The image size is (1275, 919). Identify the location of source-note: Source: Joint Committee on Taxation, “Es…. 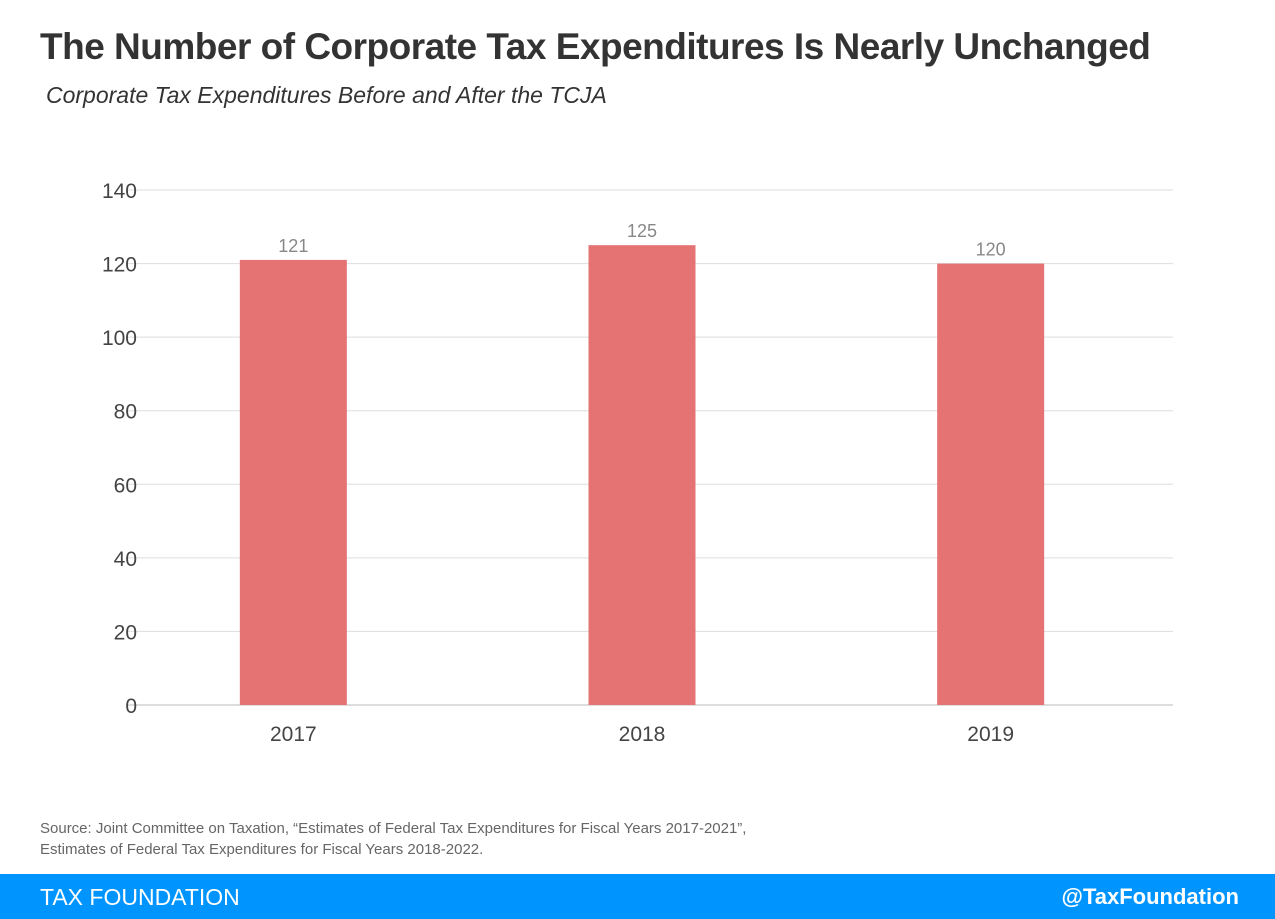
(393, 839).